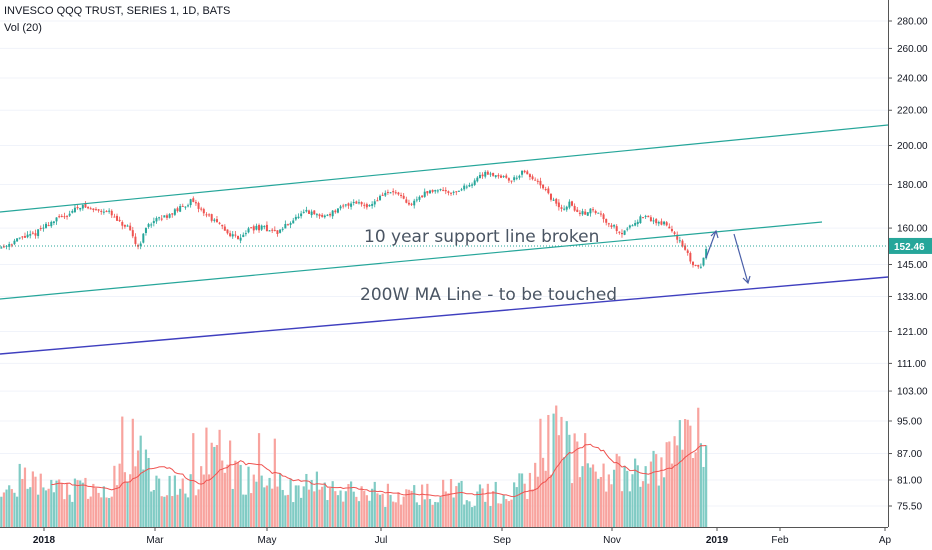 The image size is (932, 550). Describe the element at coordinates (780, 540) in the screenshot. I see `time-tick-label: Feb` at that location.